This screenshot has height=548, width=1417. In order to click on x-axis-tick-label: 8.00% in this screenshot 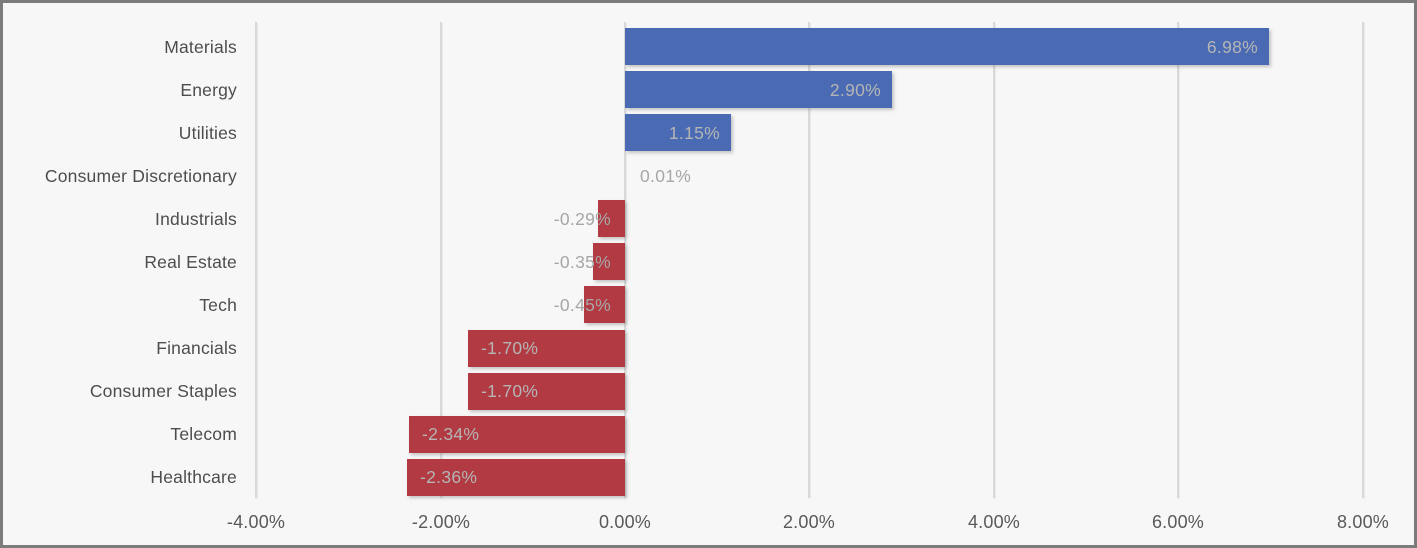, I will do `click(1363, 522)`.